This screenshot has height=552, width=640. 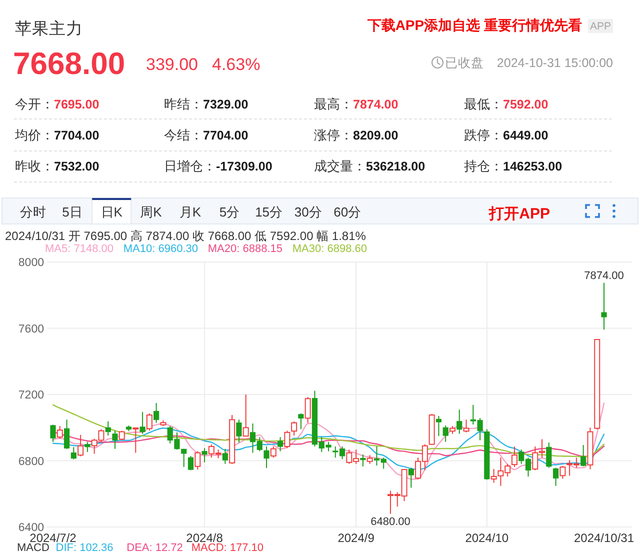 What do you see at coordinates (330, 249) in the screenshot?
I see `text: MA30: 6898.60` at bounding box center [330, 249].